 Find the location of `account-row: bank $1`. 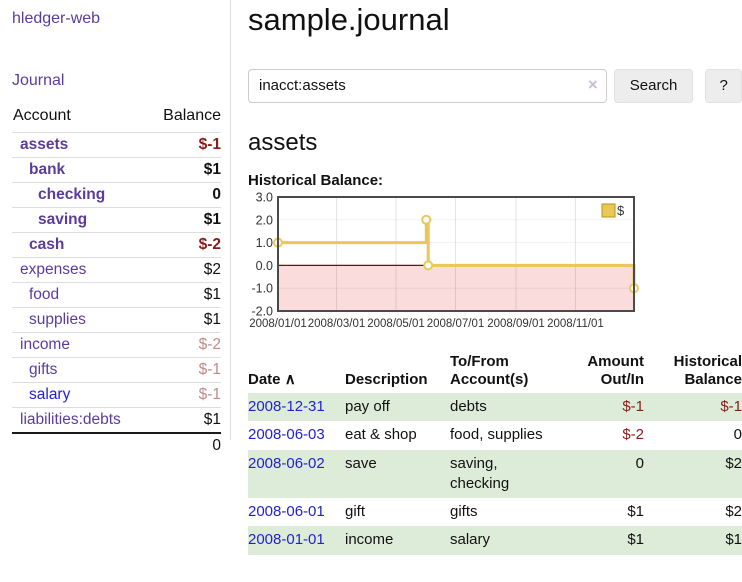

account-row: bank $1 is located at coordinates (116, 170).